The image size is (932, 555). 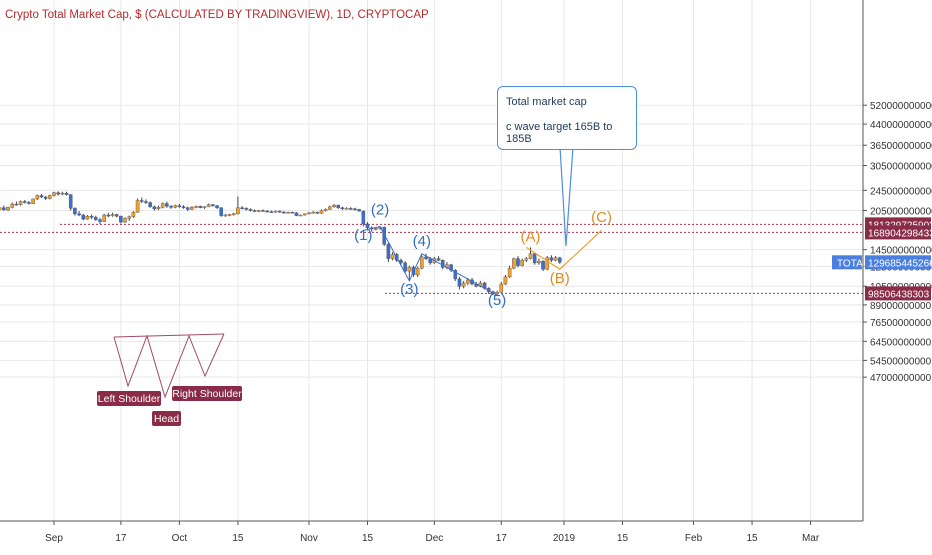 What do you see at coordinates (900, 233) in the screenshot?
I see `price-level-label: 168904298433` at bounding box center [900, 233].